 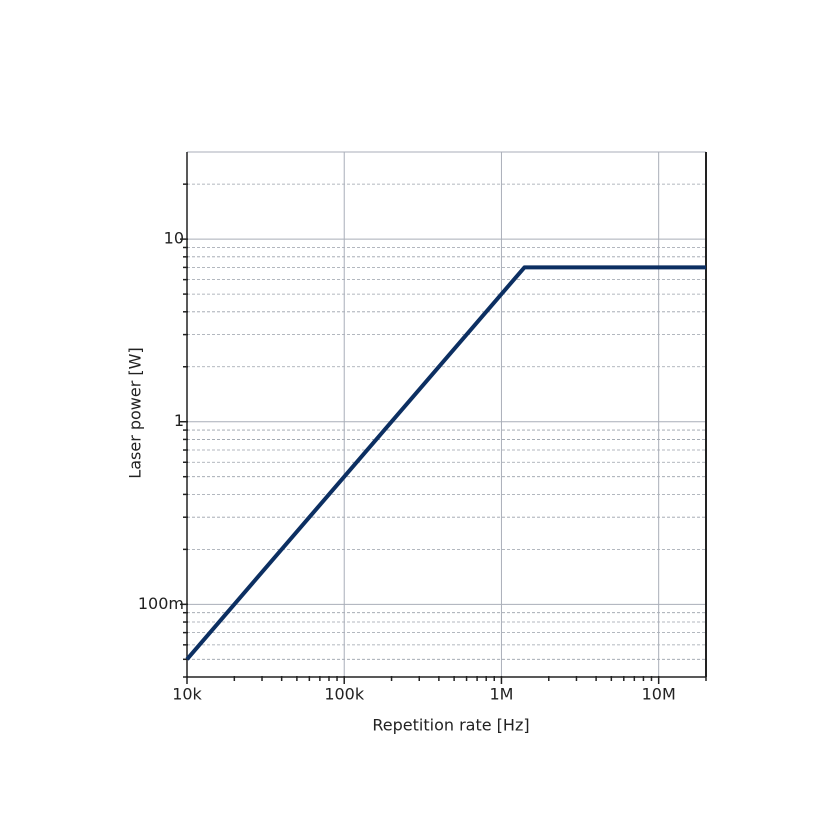 What do you see at coordinates (659, 694) in the screenshot?
I see `x-tick-label: 10M` at bounding box center [659, 694].